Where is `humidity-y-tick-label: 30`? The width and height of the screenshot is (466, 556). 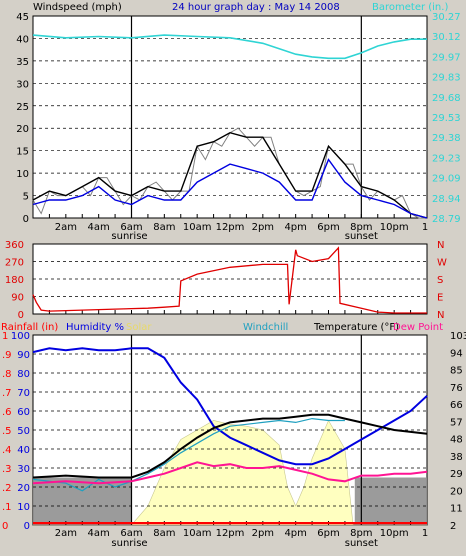
humidity-y-tick-label: 30 is located at coordinates (23, 469).